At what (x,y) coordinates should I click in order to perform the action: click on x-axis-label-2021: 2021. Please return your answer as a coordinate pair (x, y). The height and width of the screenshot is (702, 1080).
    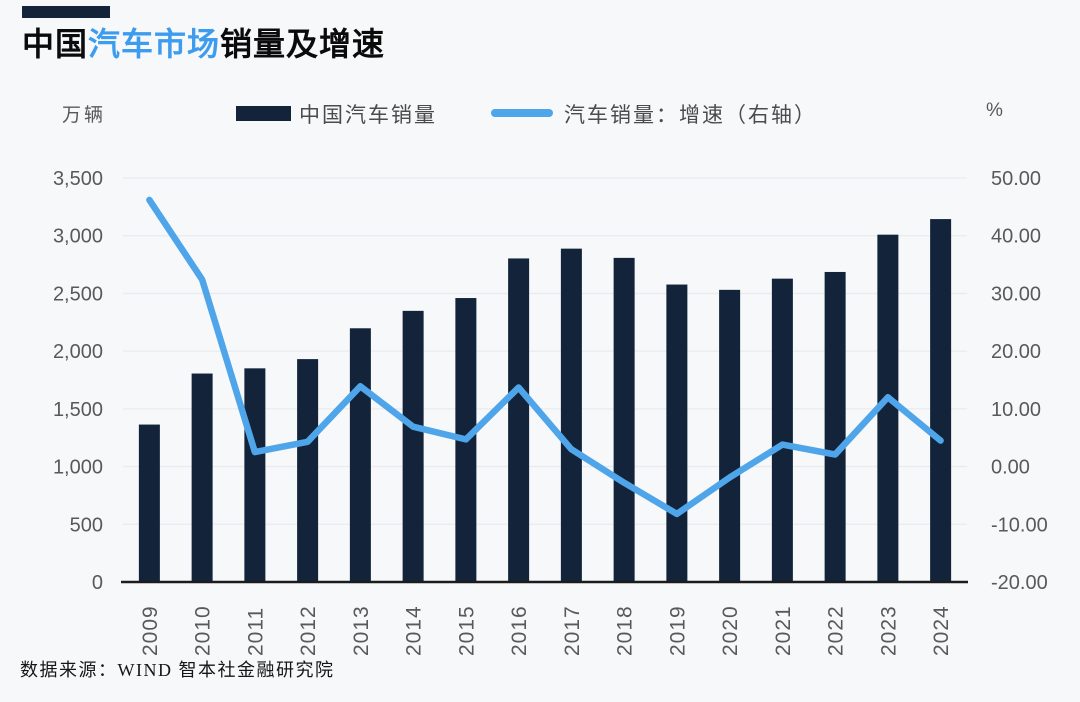
    Looking at the image, I should click on (783, 630).